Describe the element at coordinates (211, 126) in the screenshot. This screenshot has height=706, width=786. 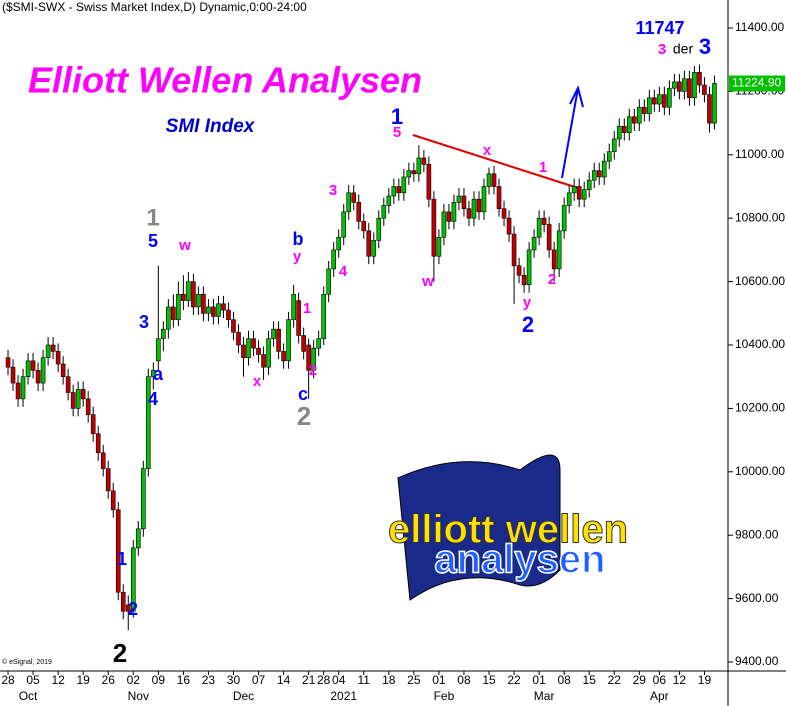
I see `subtitle: SMI Index` at that location.